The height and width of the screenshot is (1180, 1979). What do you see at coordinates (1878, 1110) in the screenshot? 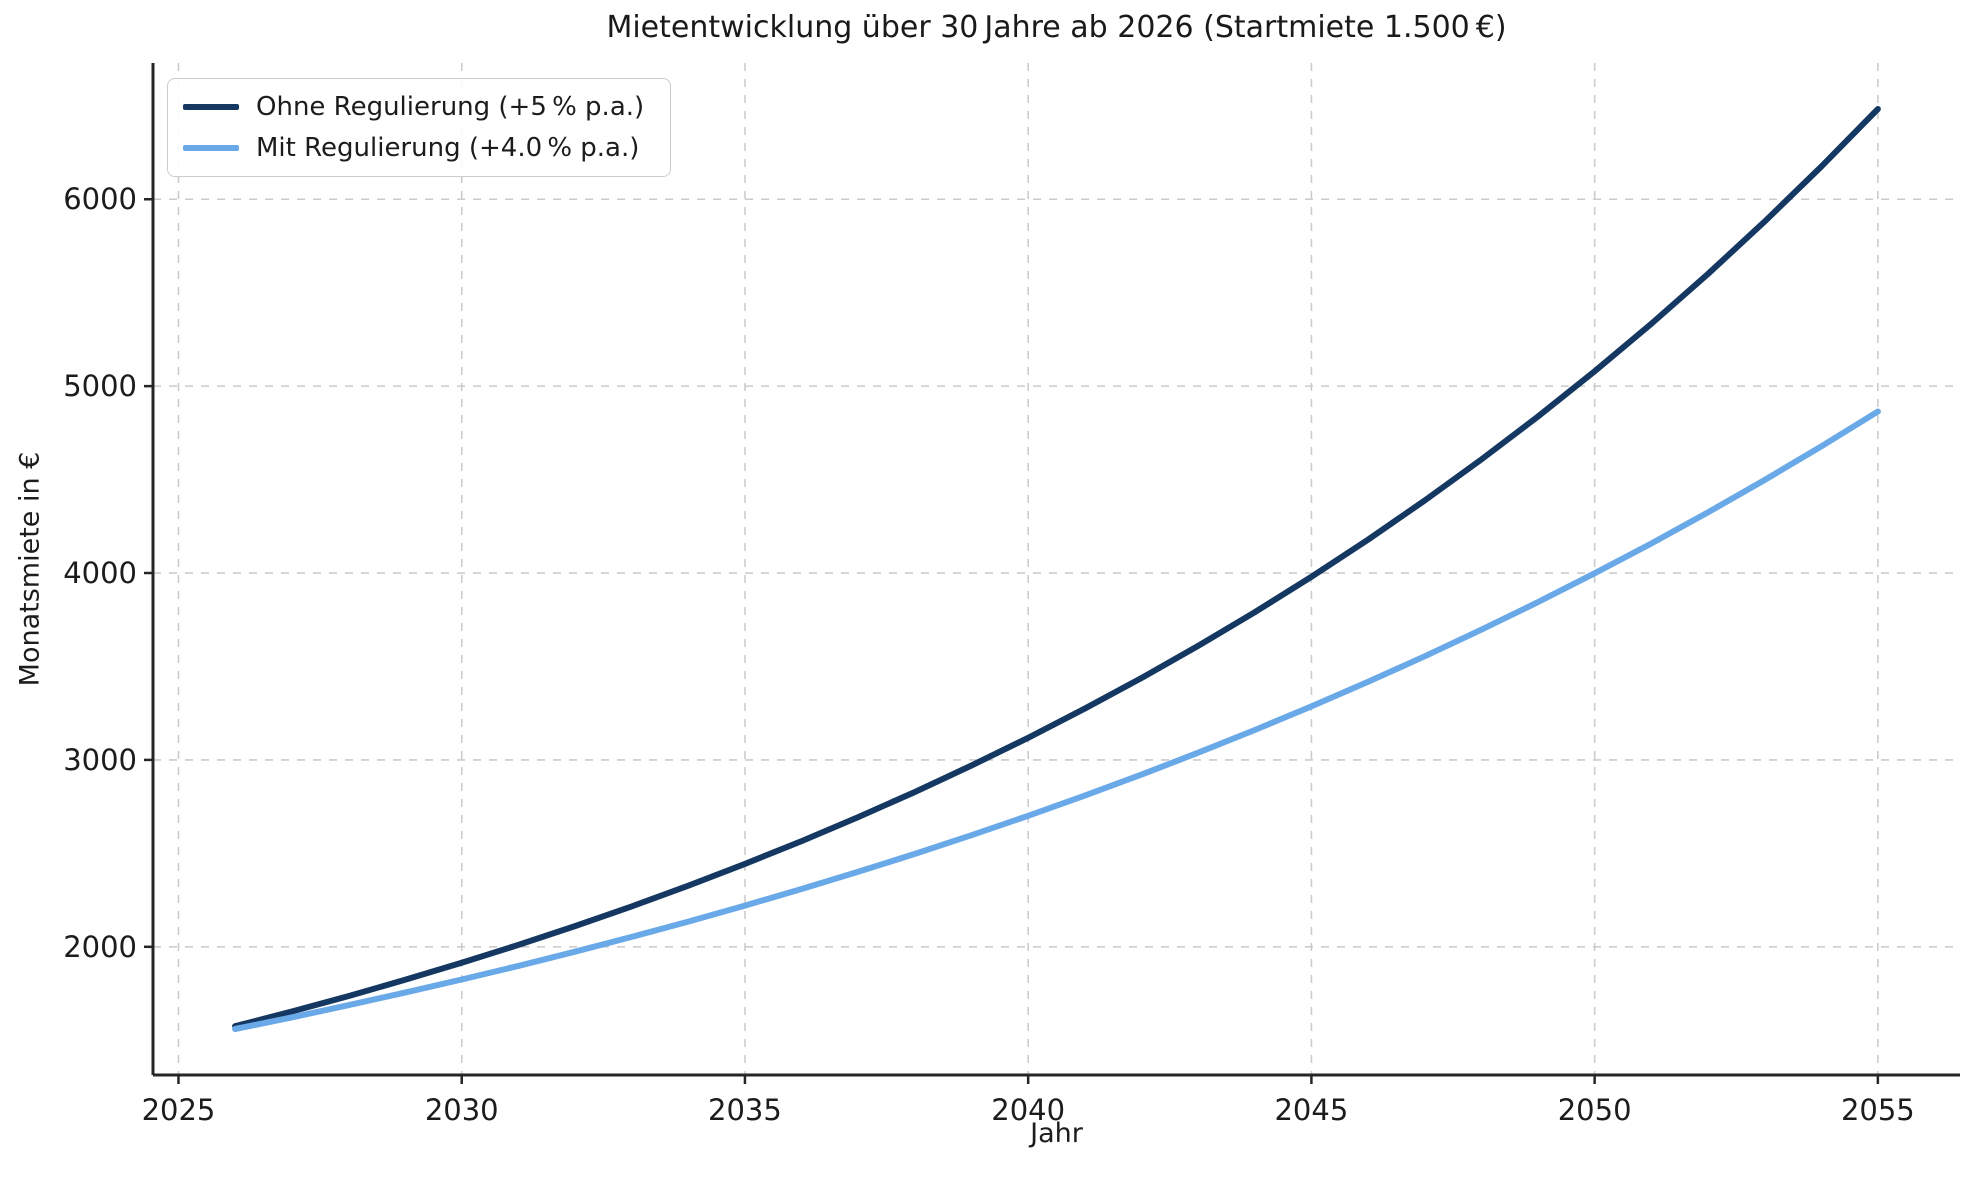
I see `x-tick-label: 2055` at bounding box center [1878, 1110].